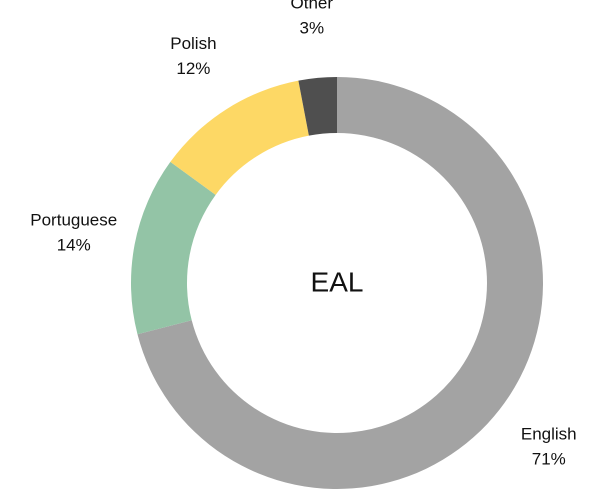 Image resolution: width=589 pixels, height=489 pixels. I want to click on category-label: Portuguese, so click(73, 219).